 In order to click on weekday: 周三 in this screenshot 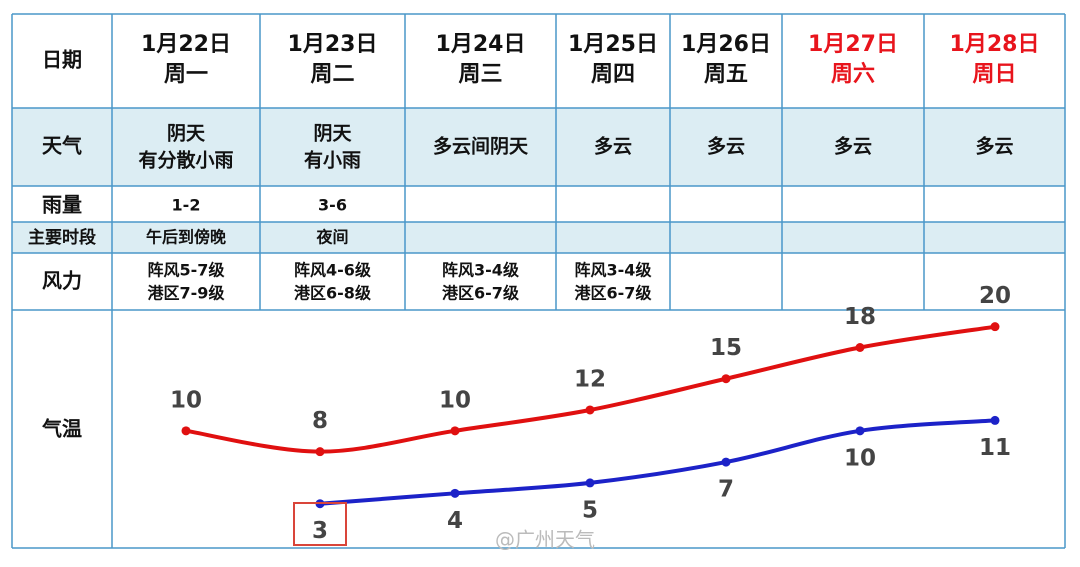, I will do `click(480, 74)`.